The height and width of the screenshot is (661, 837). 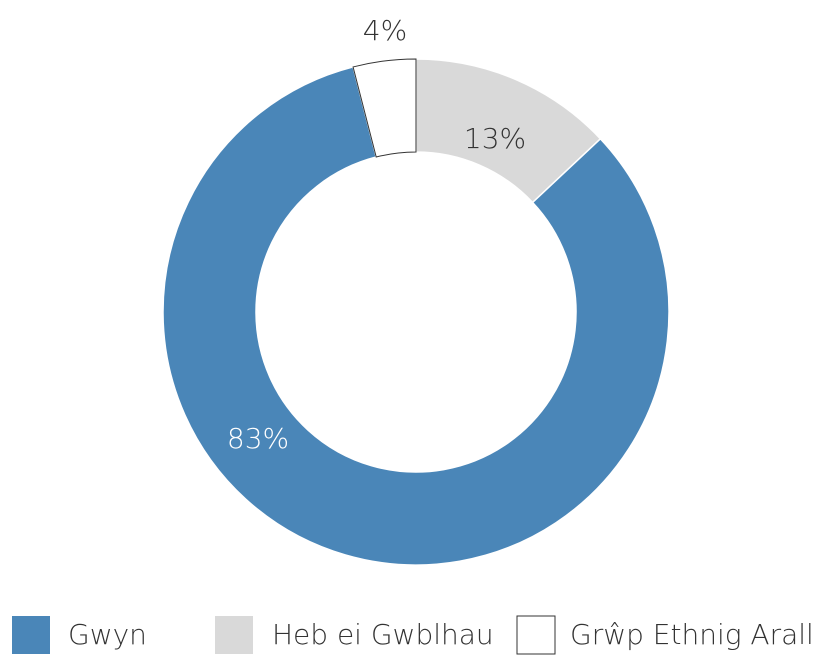 What do you see at coordinates (258, 438) in the screenshot?
I see `data-label: 83%` at bounding box center [258, 438].